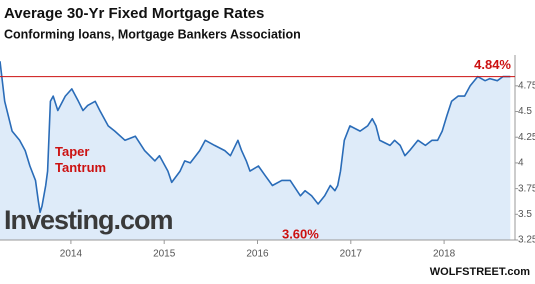 The image size is (535, 284). Describe the element at coordinates (492, 64) in the screenshot. I see `reference-label: 4.84%` at that location.